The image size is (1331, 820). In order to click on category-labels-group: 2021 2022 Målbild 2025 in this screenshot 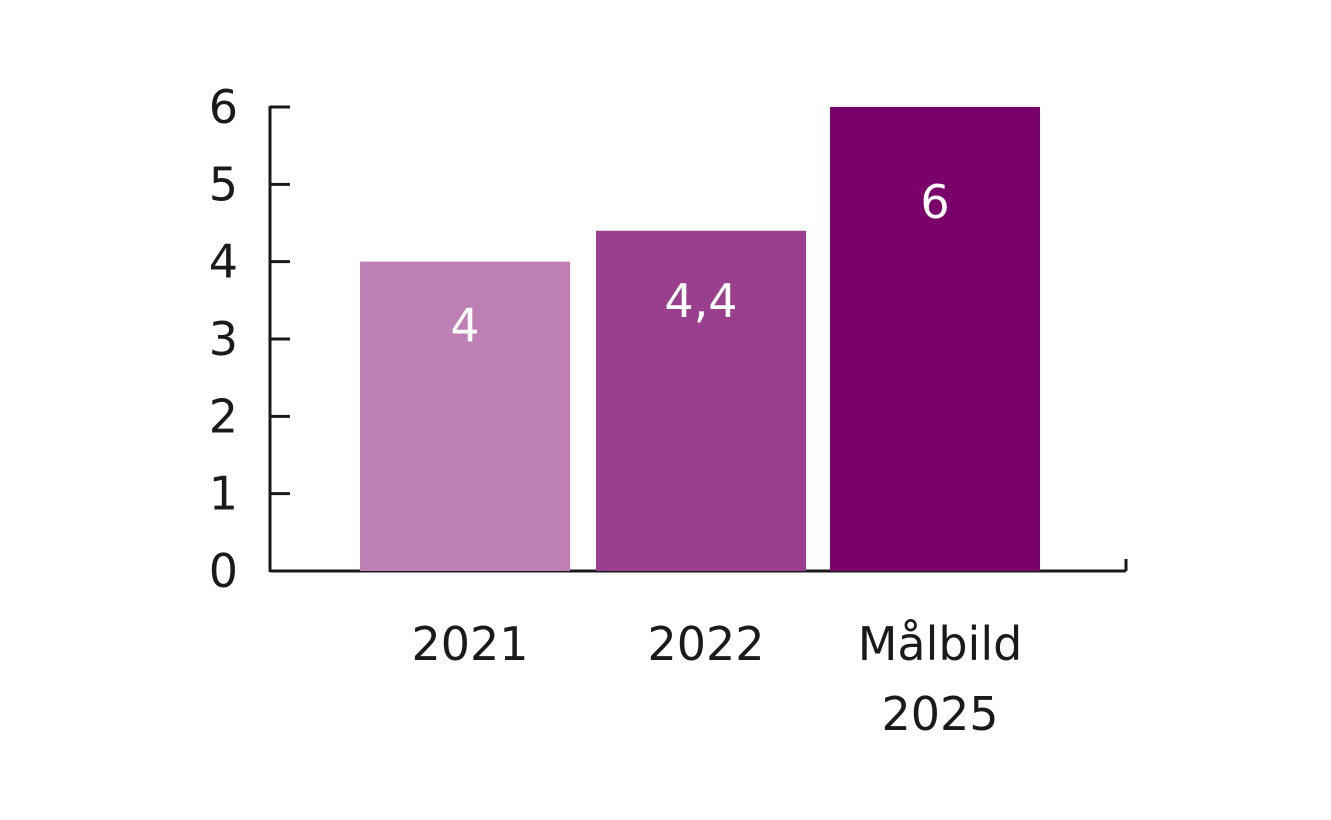, I will do `click(716, 679)`.